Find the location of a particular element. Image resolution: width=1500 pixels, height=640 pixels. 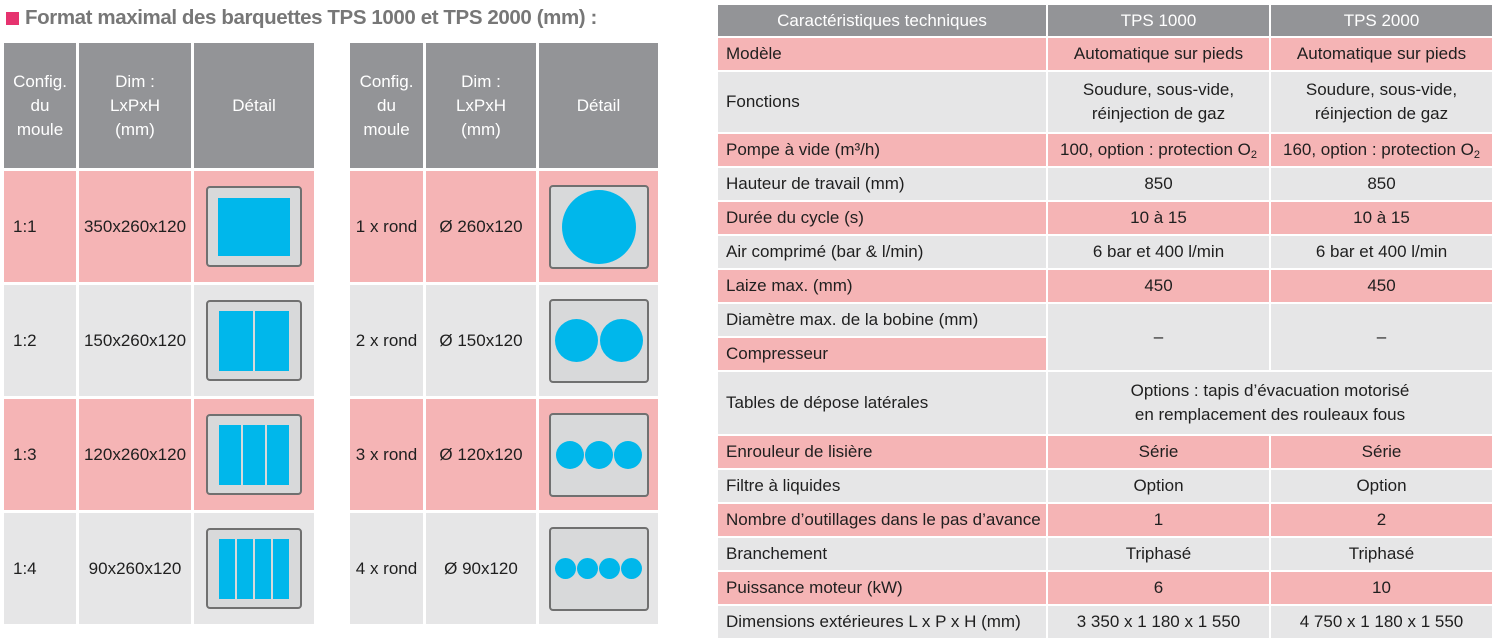

dim-cell: 120x260x120 is located at coordinates (135, 454).